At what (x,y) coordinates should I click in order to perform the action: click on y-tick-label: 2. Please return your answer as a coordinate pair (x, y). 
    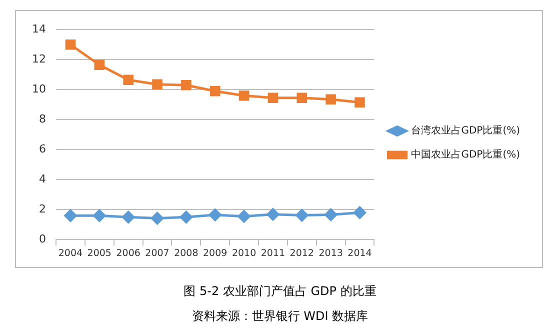
    Looking at the image, I should click on (42, 209).